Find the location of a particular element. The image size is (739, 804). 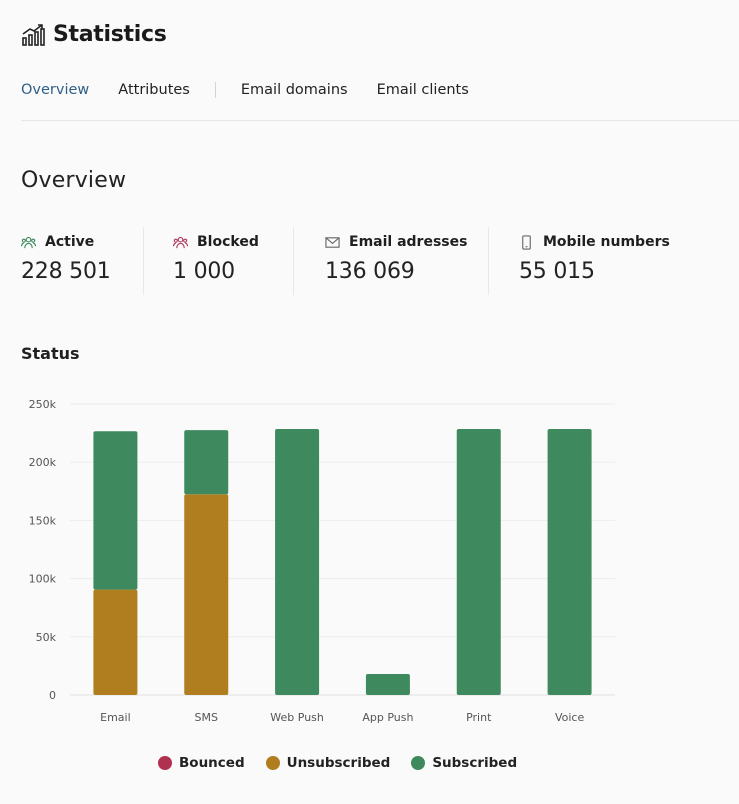

y-tick-label: 150k is located at coordinates (43, 520).